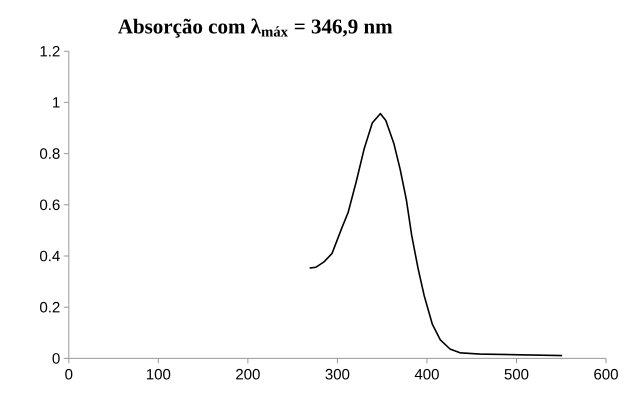 The image size is (629, 403). I want to click on y-tick-label: 0.6, so click(50, 204).